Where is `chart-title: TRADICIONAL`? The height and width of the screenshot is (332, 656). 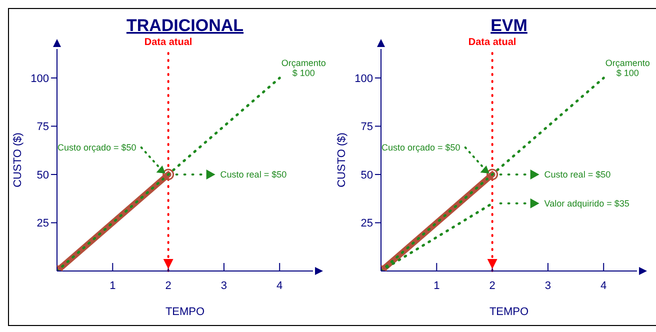 chart-title: TRADICIONAL is located at coordinates (185, 25).